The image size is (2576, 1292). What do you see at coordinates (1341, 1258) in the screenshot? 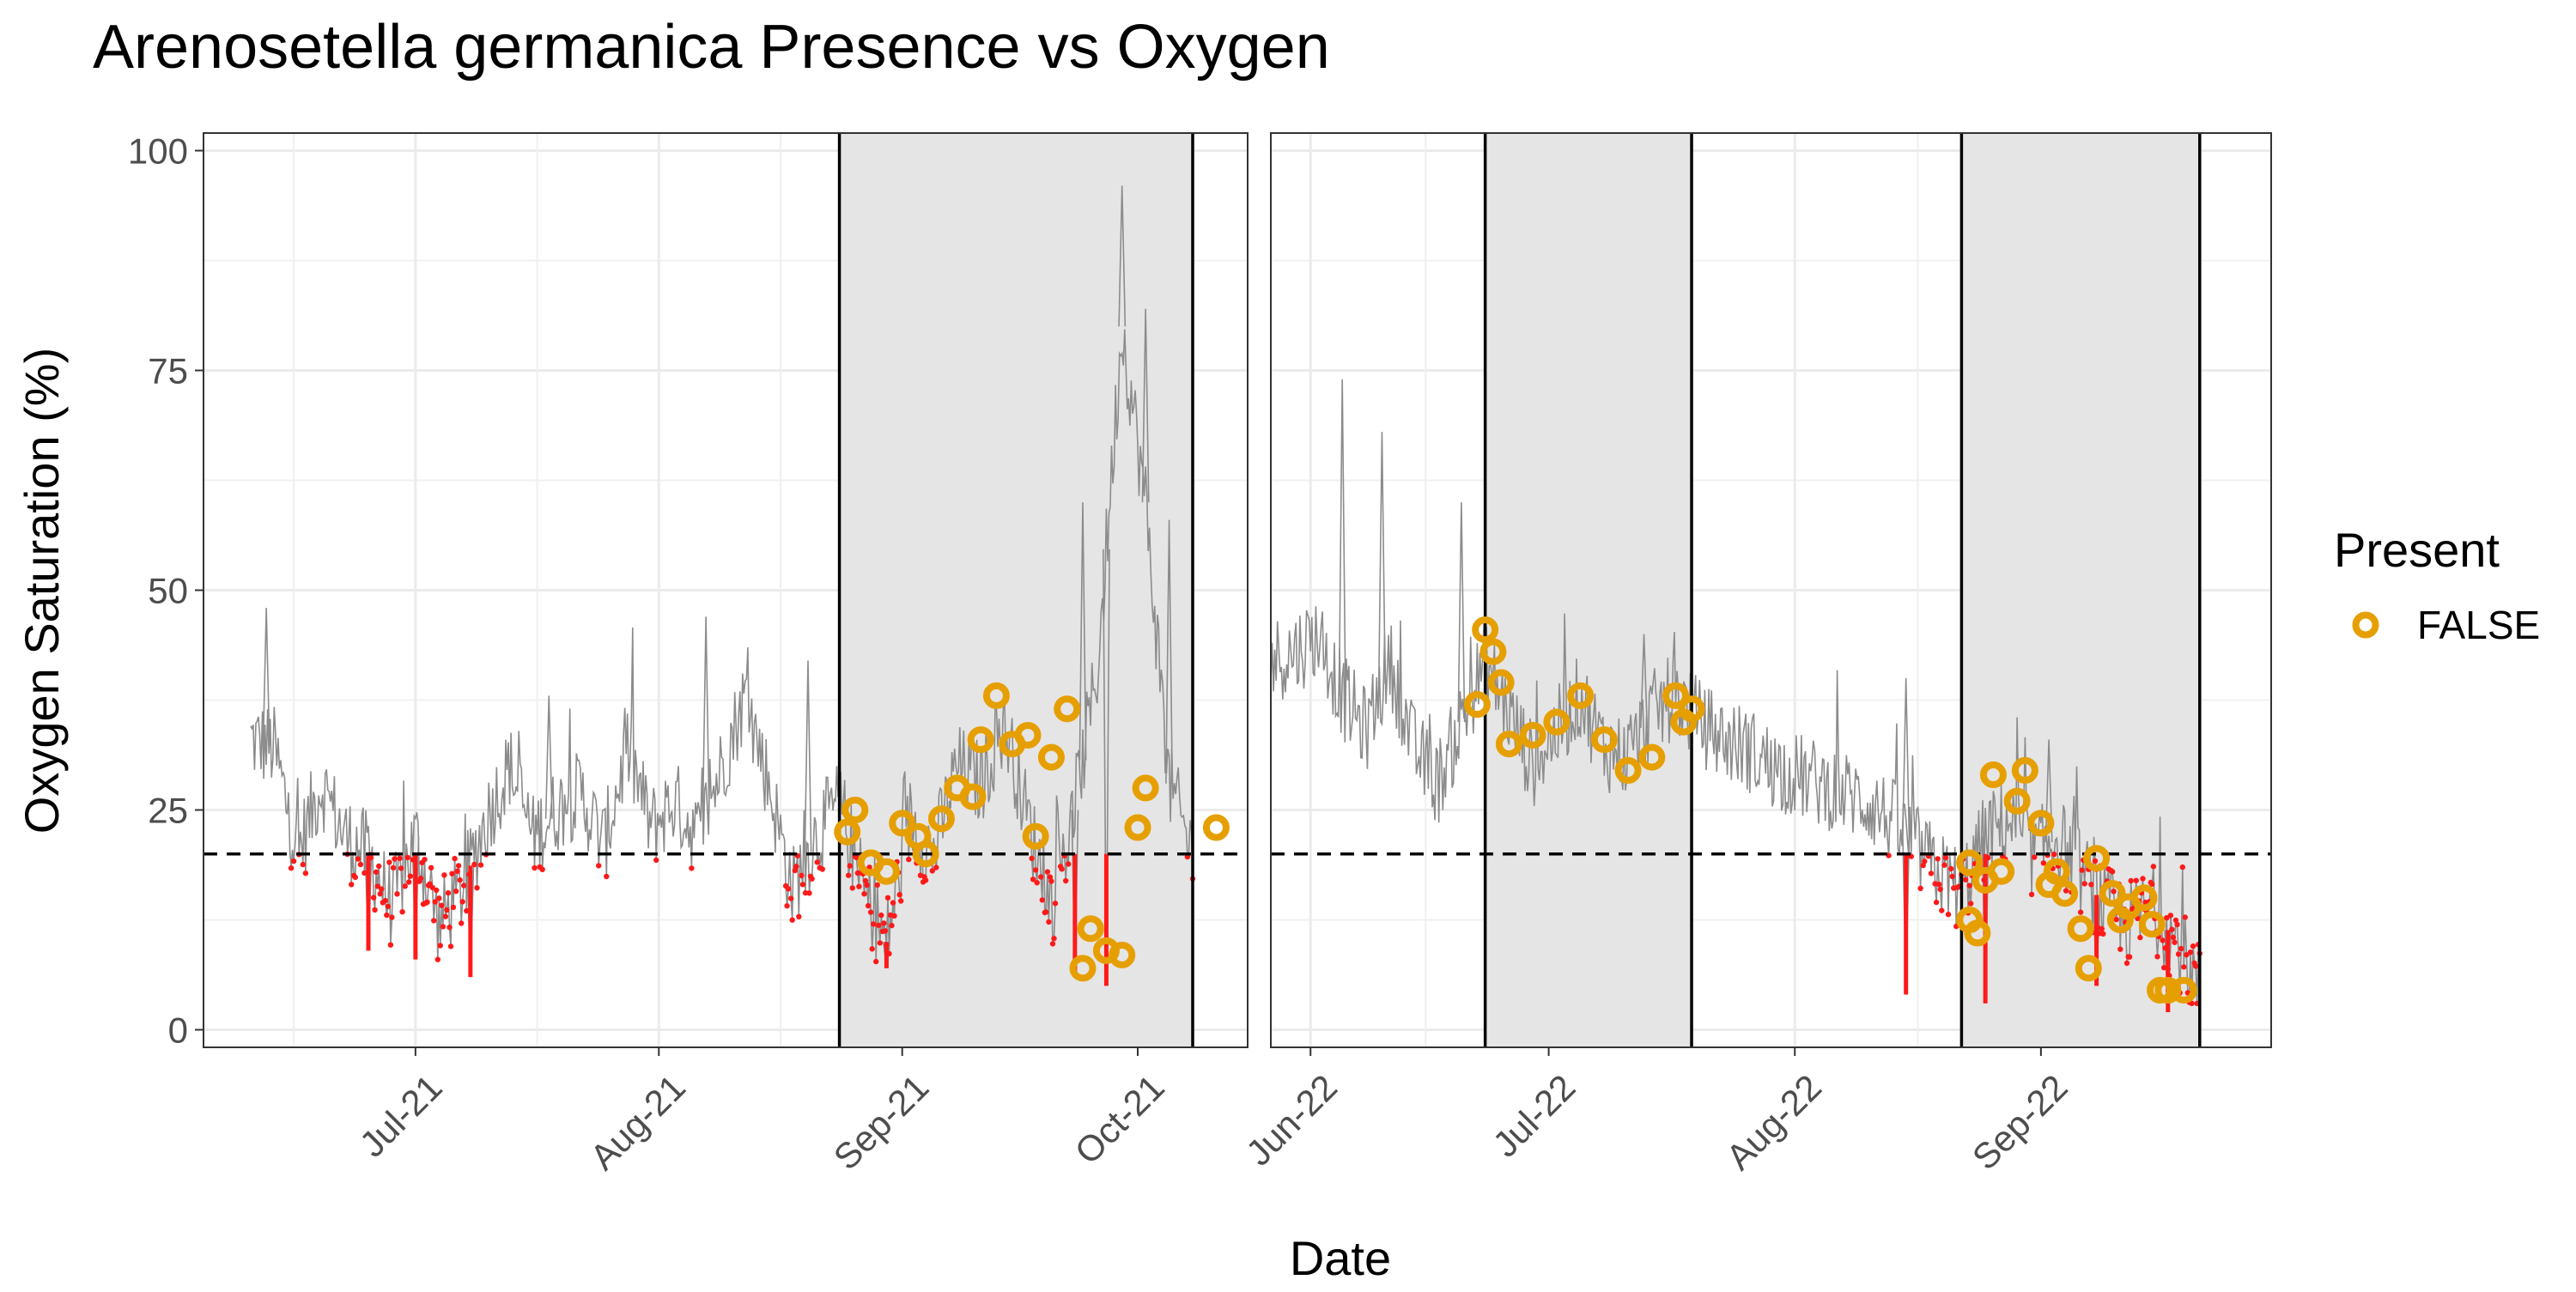
I see `x-axis-title: Date` at bounding box center [1341, 1258].